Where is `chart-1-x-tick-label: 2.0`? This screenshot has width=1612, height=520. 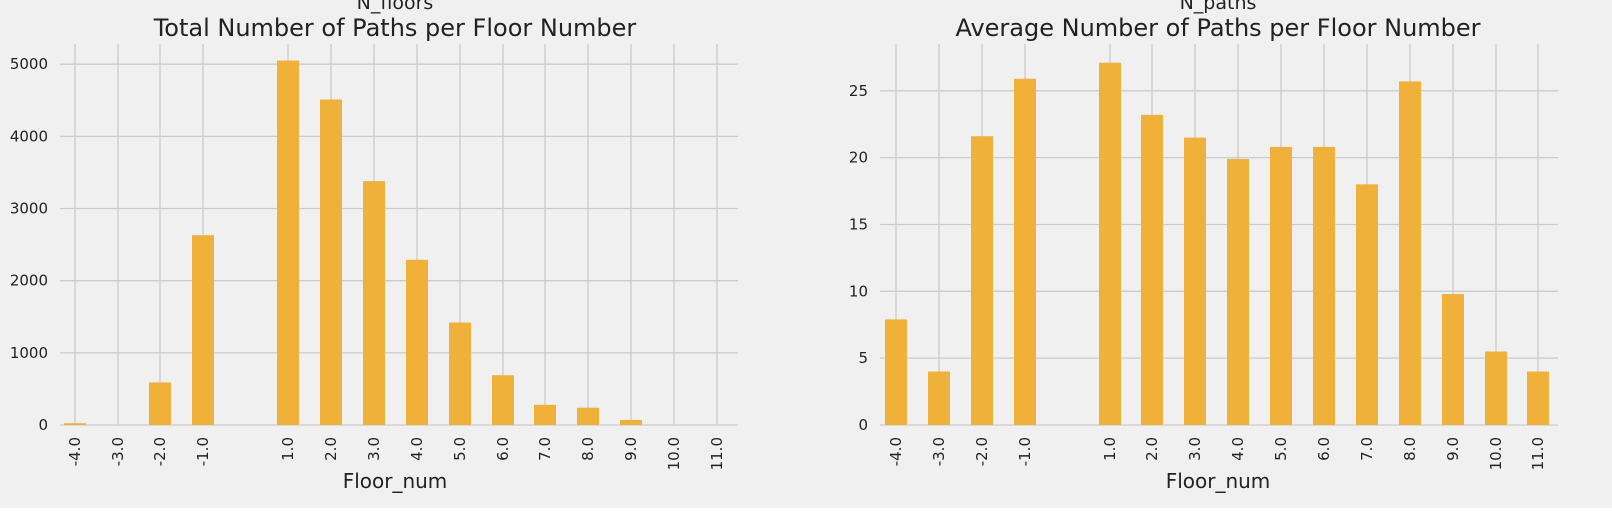 chart-1-x-tick-label: 2.0 is located at coordinates (331, 449).